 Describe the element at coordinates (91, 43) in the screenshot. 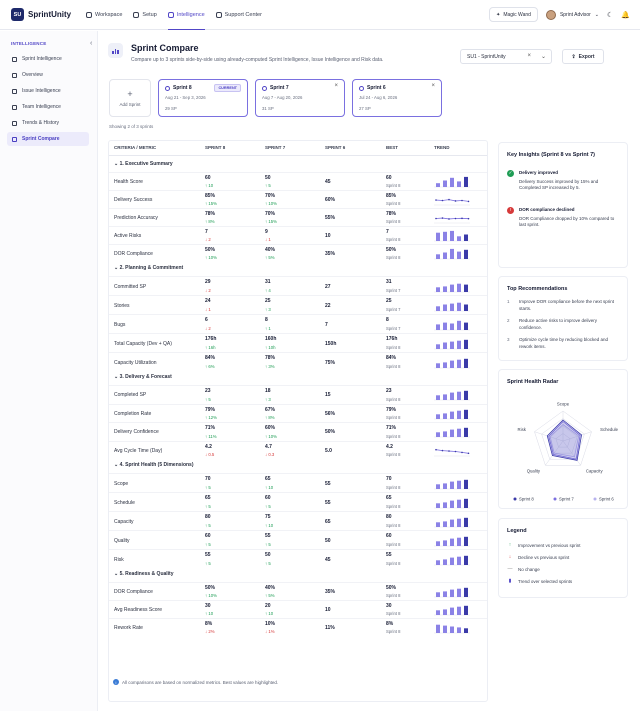

I see `collapse-icon: ‹` at that location.